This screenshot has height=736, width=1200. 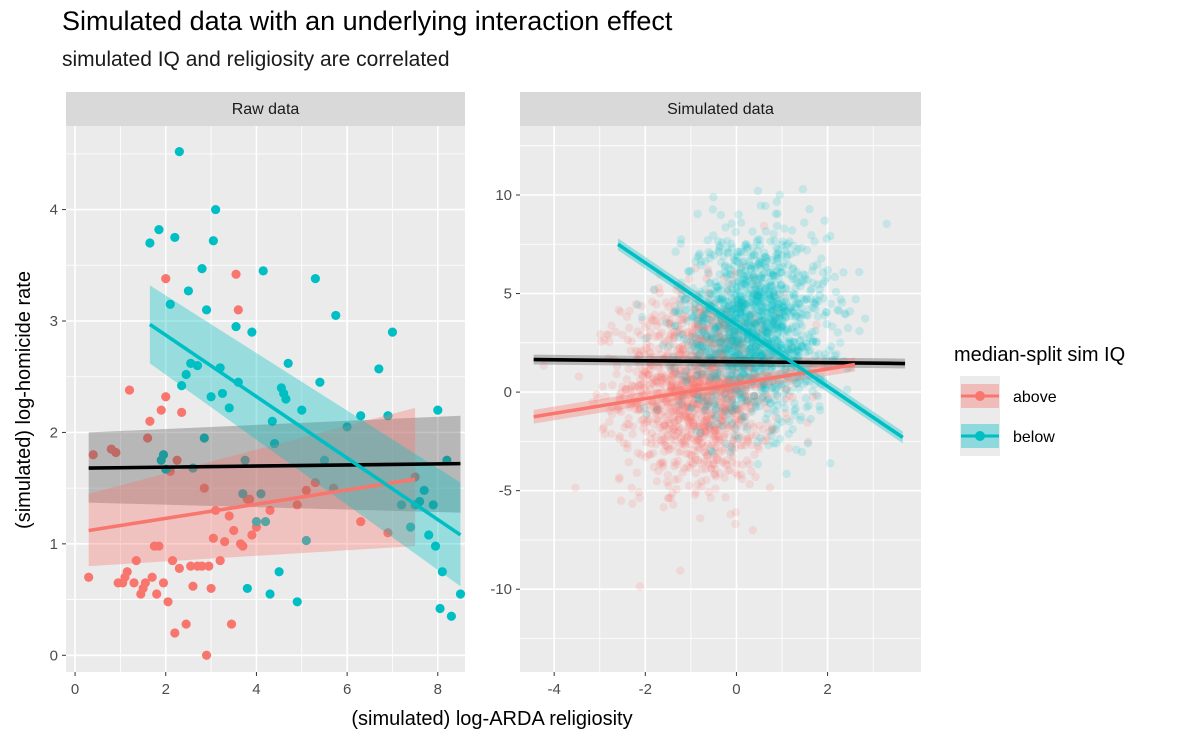 What do you see at coordinates (54, 321) in the screenshot?
I see `y-tick-label: 3` at bounding box center [54, 321].